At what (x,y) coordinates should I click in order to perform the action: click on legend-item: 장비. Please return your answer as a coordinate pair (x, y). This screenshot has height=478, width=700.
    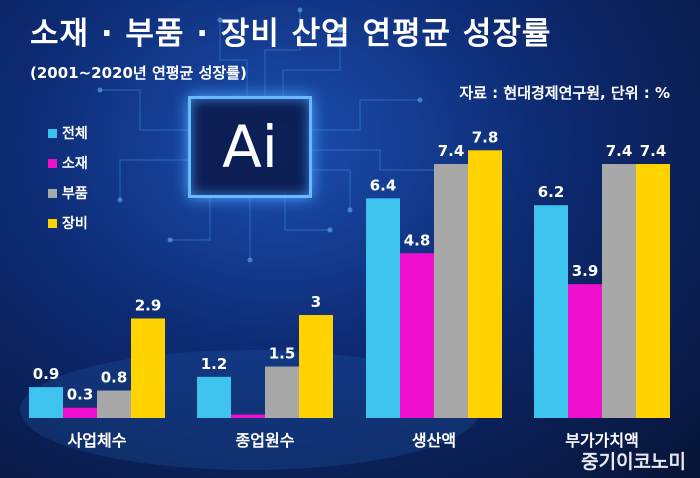
    Looking at the image, I should click on (68, 223).